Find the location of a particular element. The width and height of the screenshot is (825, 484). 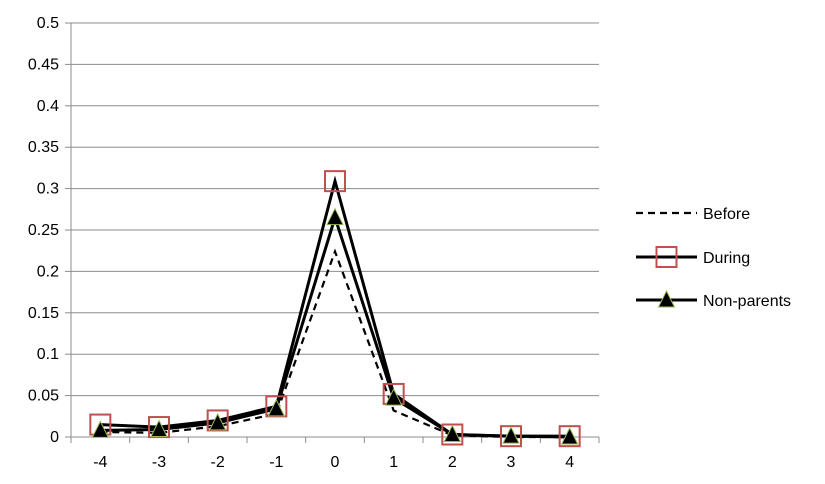

x-tick-label: -1 is located at coordinates (276, 462).